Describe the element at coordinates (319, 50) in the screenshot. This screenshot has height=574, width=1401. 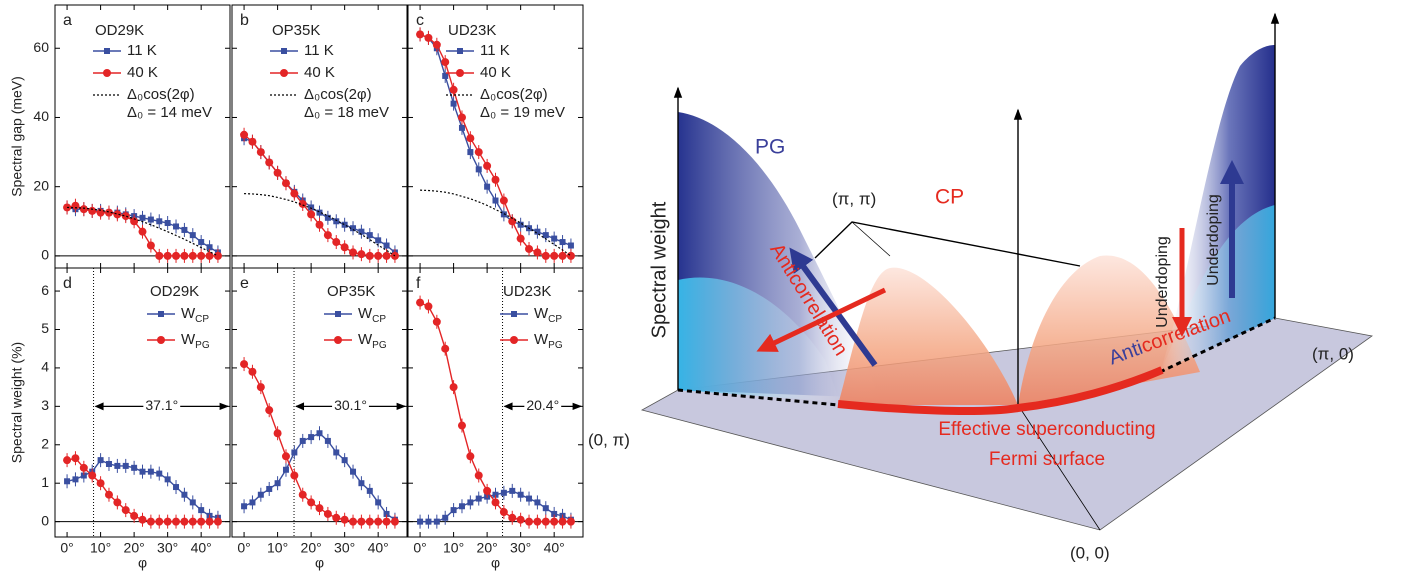
I see `legend-label: 11 K` at that location.